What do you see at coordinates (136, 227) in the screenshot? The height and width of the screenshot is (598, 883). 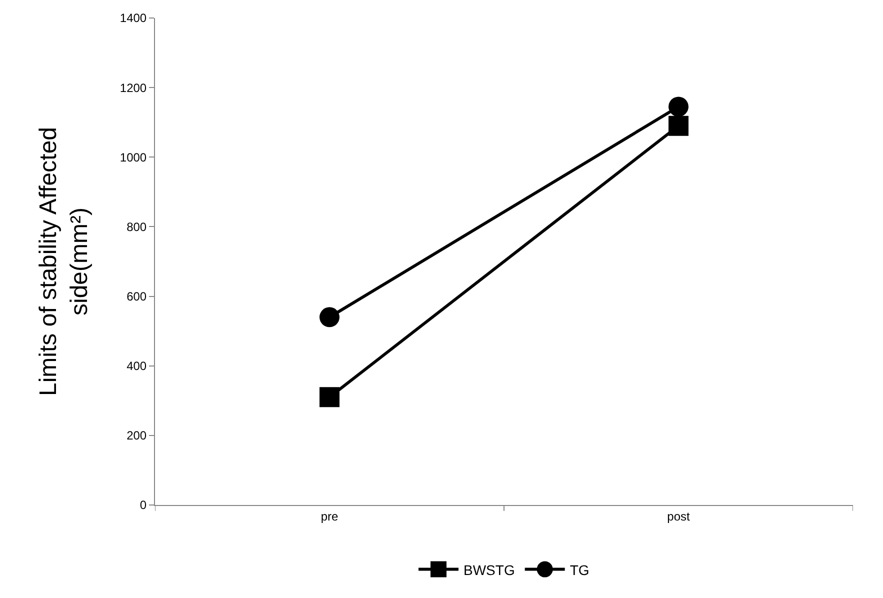 I see `y-tick-label: 800` at bounding box center [136, 227].